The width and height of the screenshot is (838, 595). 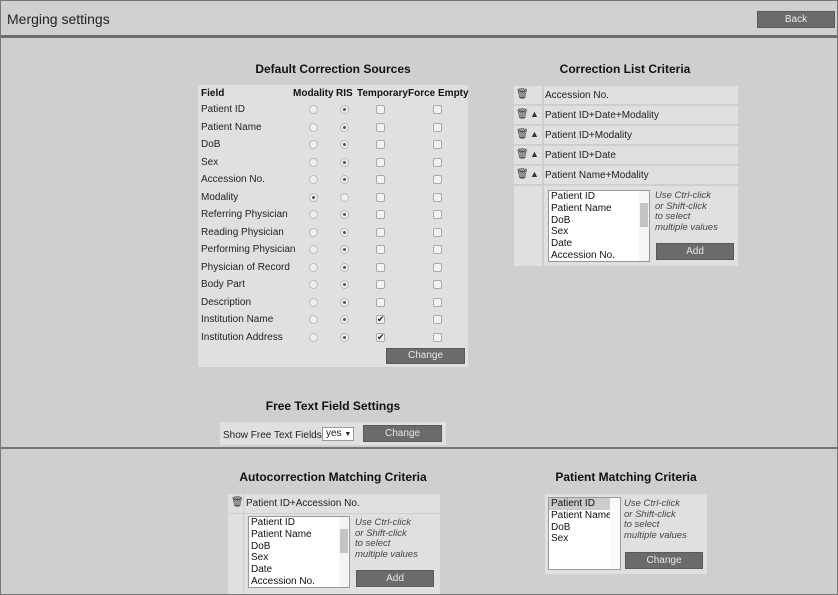 I want to click on patient-matching-options: Patient ID Patient Name DoB Sex, so click(x=584, y=533).